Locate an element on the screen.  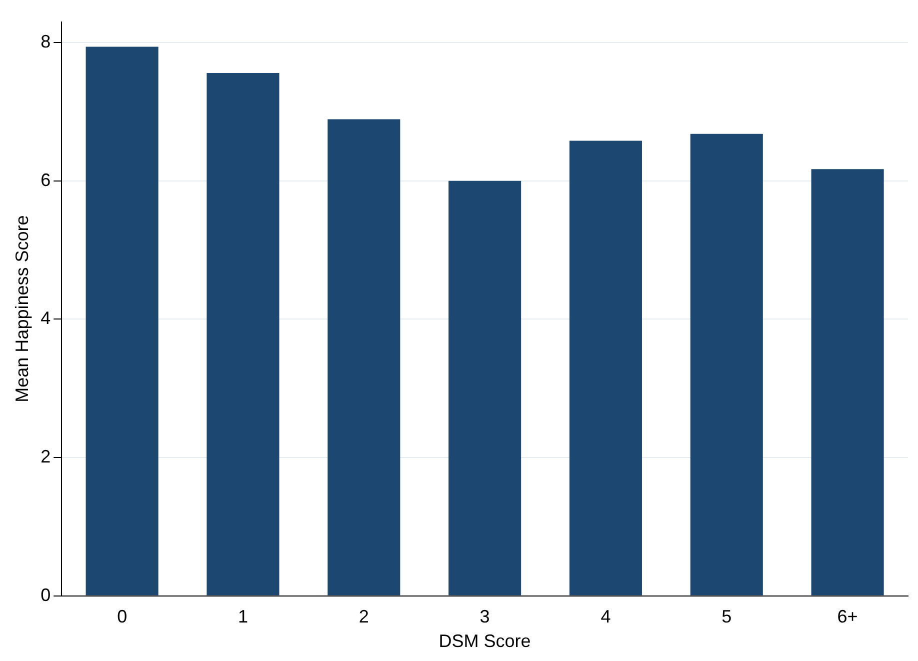
y-axis-title: Mean Happiness Score is located at coordinates (22, 308).